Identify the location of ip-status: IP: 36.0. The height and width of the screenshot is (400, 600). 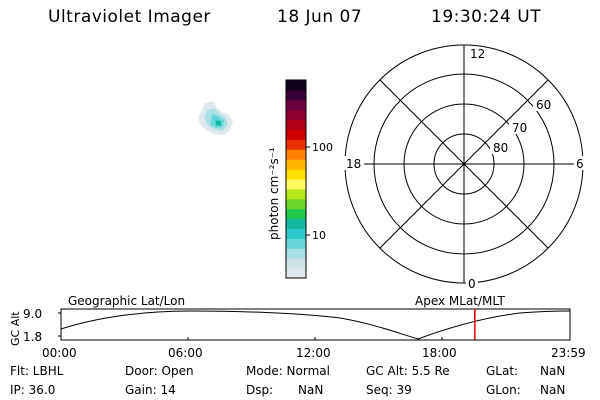
(33, 390).